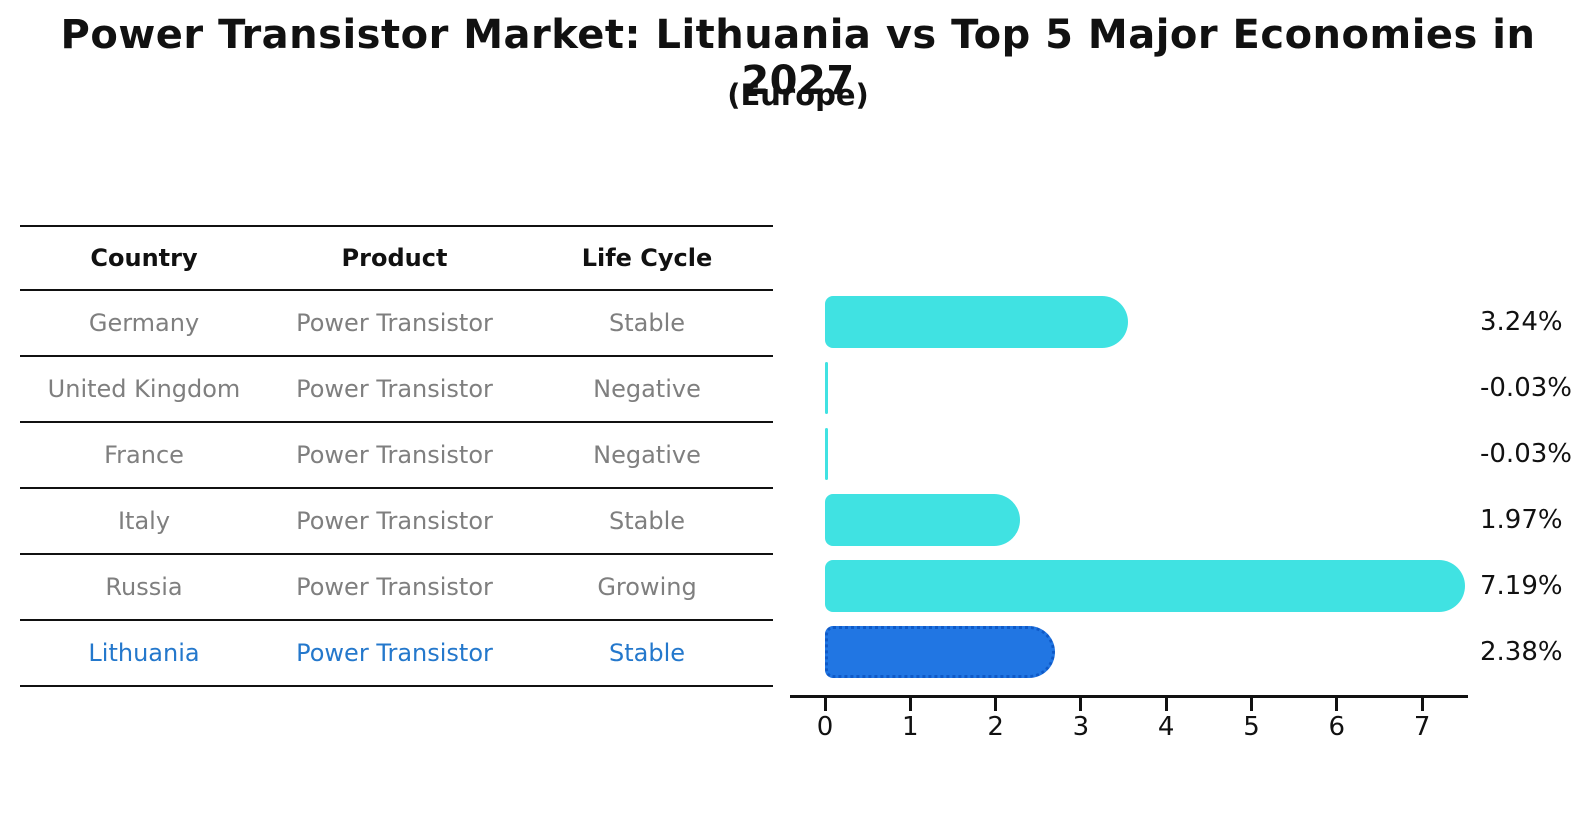 The height and width of the screenshot is (823, 1596). Describe the element at coordinates (1521, 586) in the screenshot. I see `value-label-russia: 7.19%` at that location.